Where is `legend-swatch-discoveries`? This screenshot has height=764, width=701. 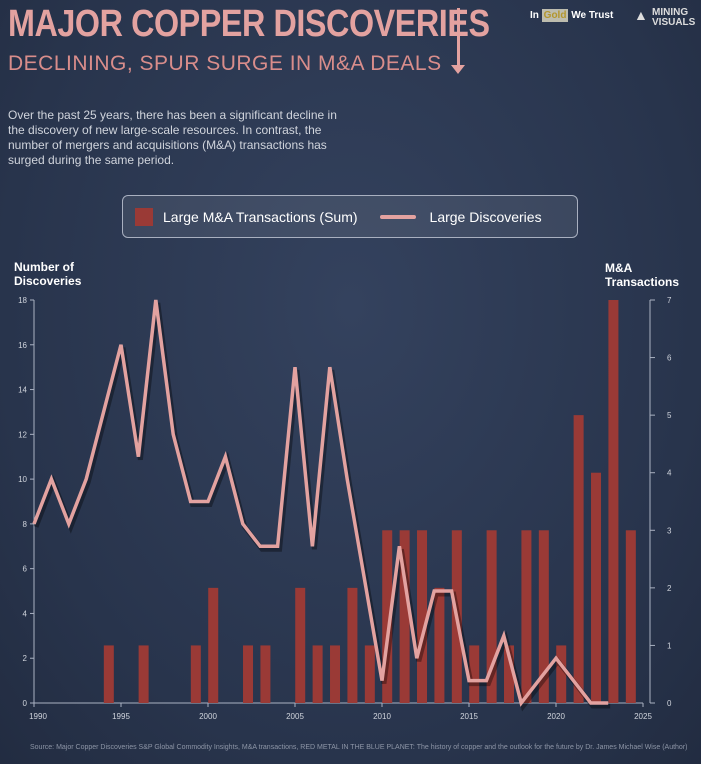 legend-swatch-discoveries is located at coordinates (397, 216).